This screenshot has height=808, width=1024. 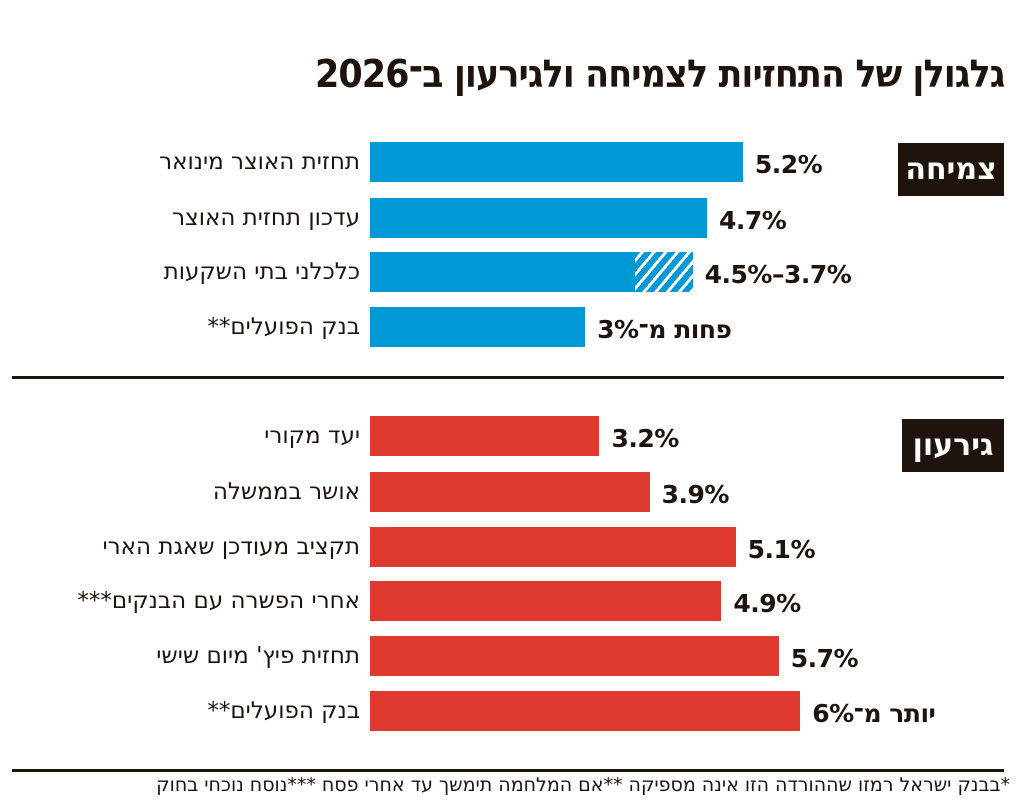 I want to click on value-label: יותר מ־6%, so click(x=874, y=713).